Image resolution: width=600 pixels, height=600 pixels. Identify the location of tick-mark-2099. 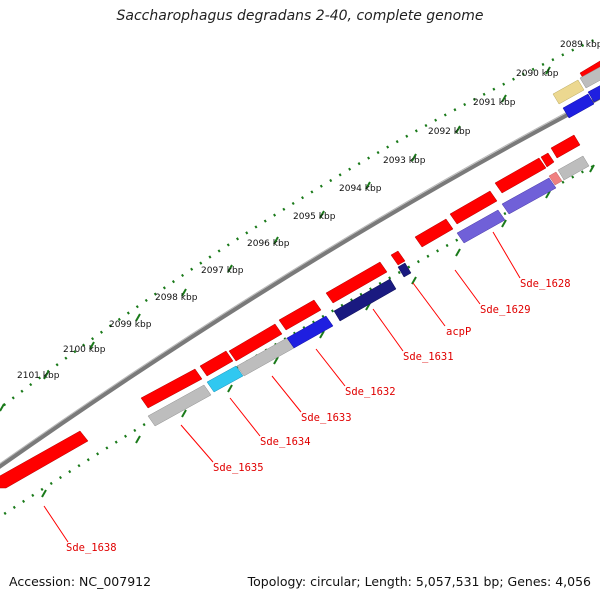
(92, 345).